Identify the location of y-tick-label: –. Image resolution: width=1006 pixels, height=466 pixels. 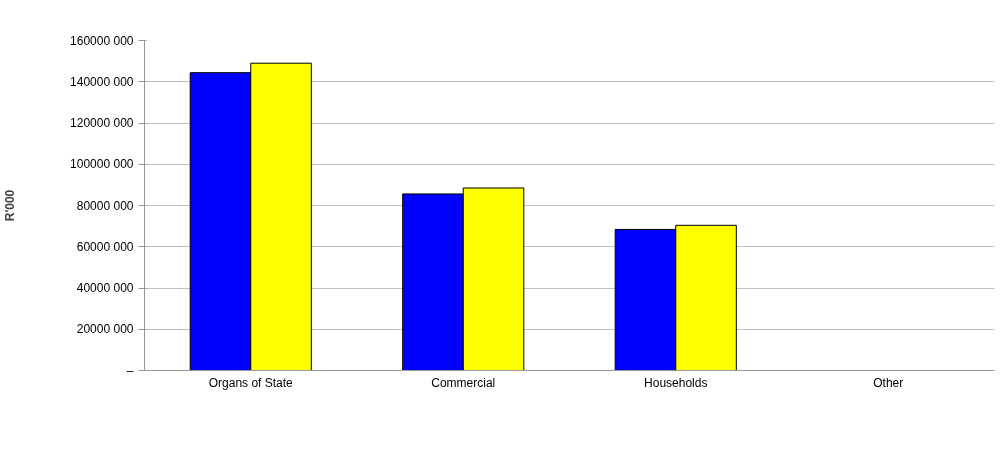
(130, 370).